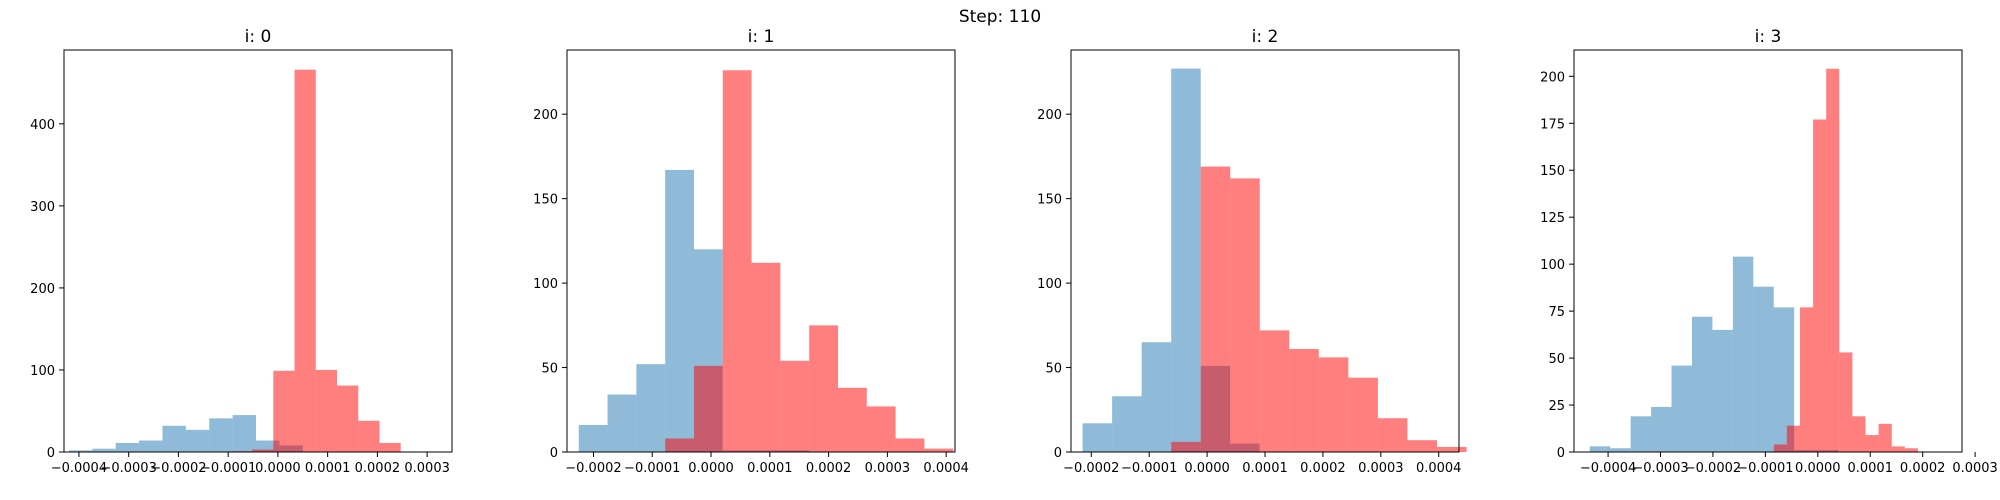 Image resolution: width=2000 pixels, height=500 pixels. Describe the element at coordinates (258, 37) in the screenshot. I see `panel-title: i: 0` at that location.